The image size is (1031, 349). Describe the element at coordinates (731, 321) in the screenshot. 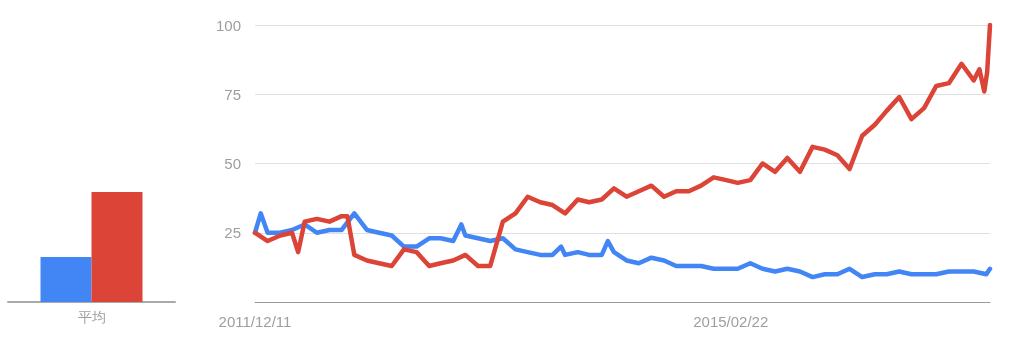

I see `x-tick-label: 2015/02/22` at that location.